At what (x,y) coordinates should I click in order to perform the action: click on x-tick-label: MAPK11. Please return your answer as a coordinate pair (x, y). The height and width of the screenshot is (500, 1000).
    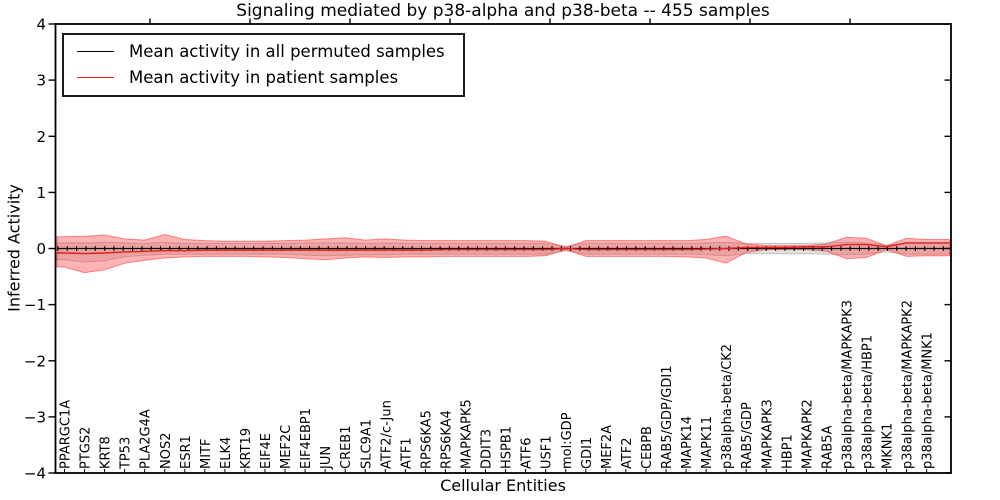
    Looking at the image, I should click on (707, 442).